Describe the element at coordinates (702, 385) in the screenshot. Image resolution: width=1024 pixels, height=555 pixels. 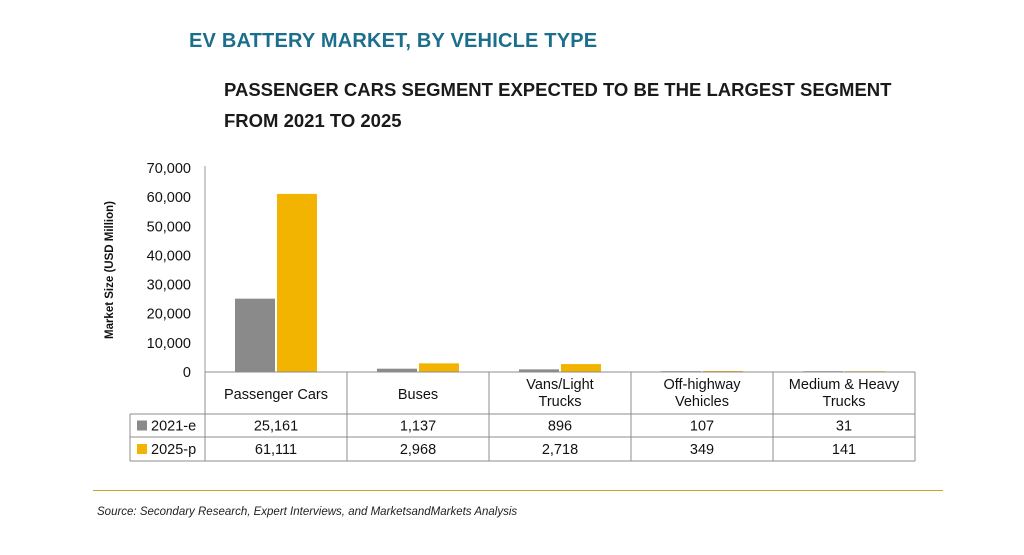
I see `category-label: Off-highway` at that location.